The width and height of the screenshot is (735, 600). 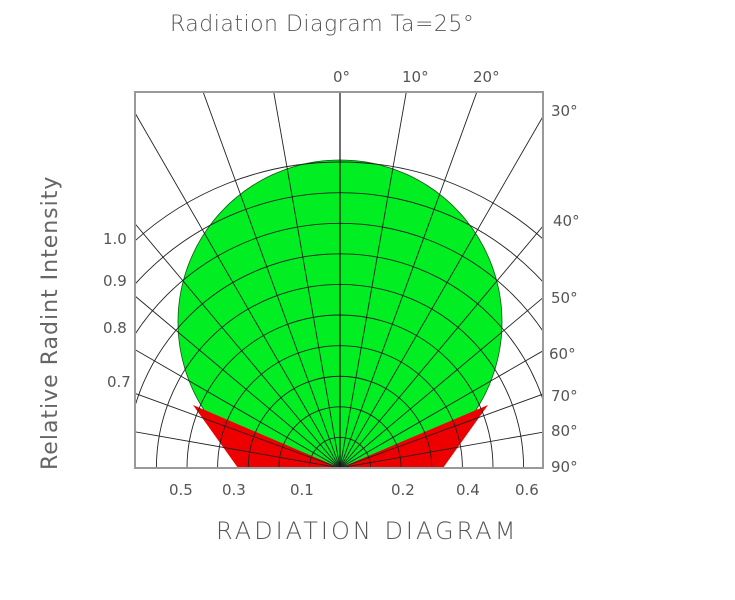 What do you see at coordinates (564, 298) in the screenshot?
I see `angle-tick-50: 50°` at bounding box center [564, 298].